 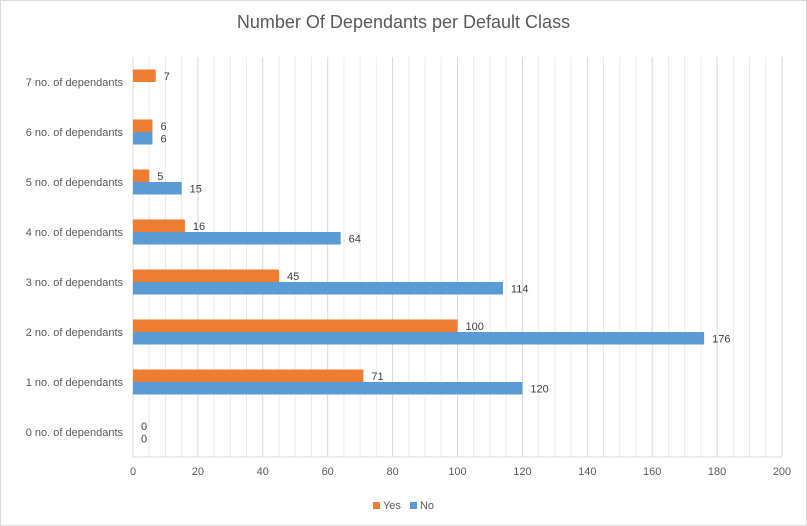 What do you see at coordinates (196, 189) in the screenshot?
I see `data-label: 15` at bounding box center [196, 189].